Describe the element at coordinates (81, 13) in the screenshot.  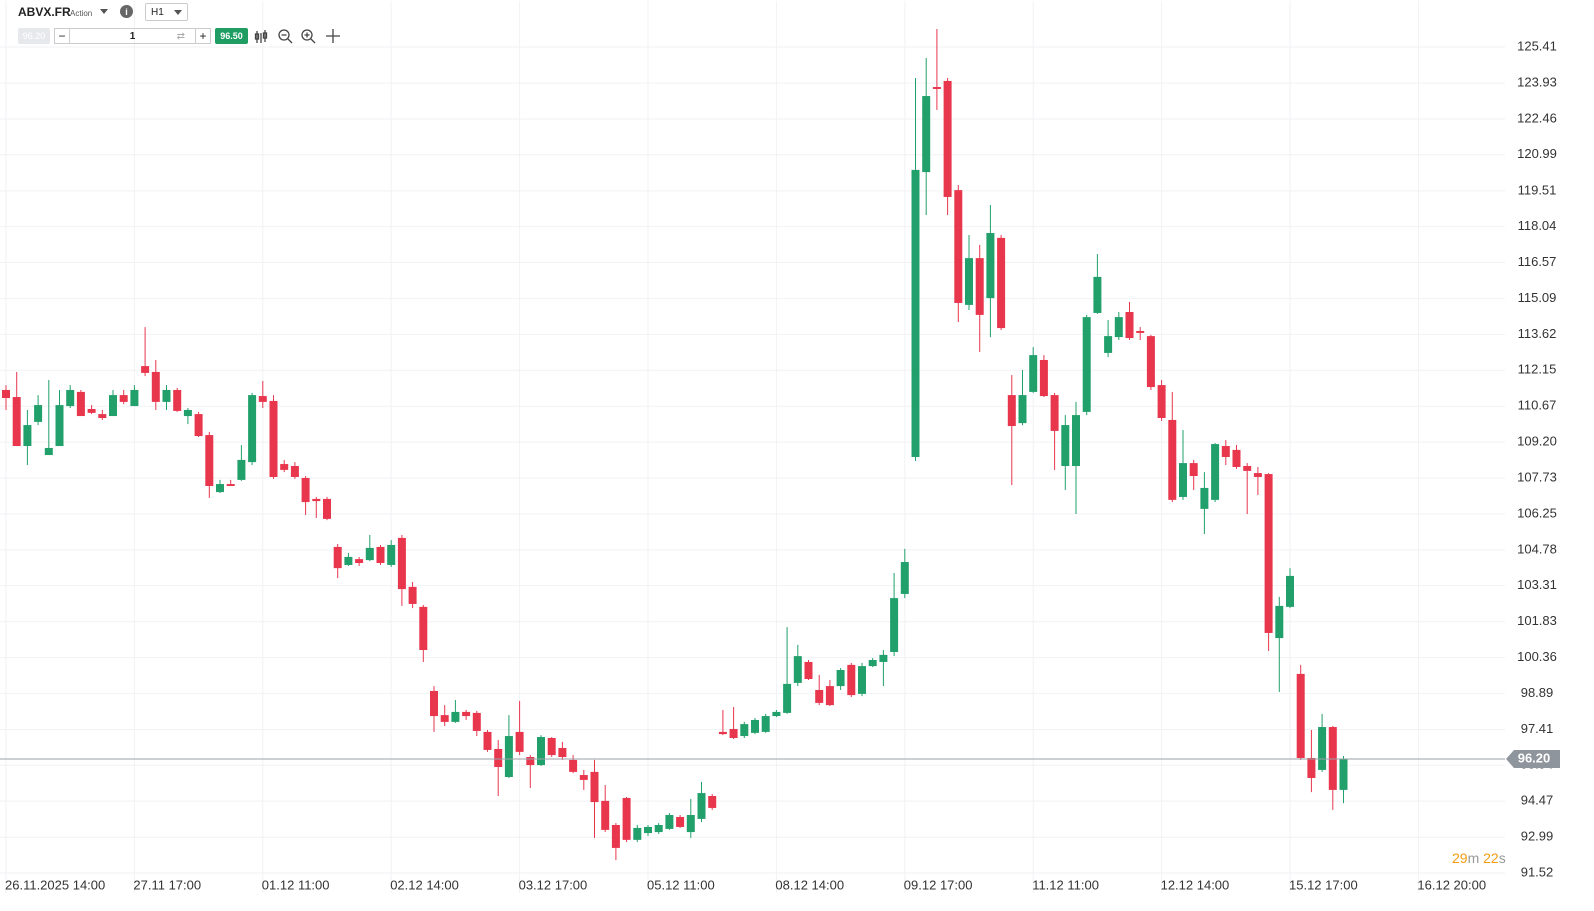
I see `asset-type: Action` at that location.